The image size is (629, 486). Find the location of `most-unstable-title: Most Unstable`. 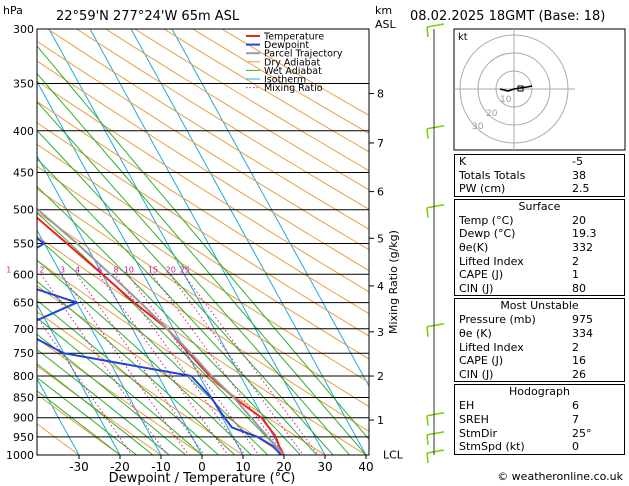

most-unstable-title: Most Unstable is located at coordinates (539, 306).